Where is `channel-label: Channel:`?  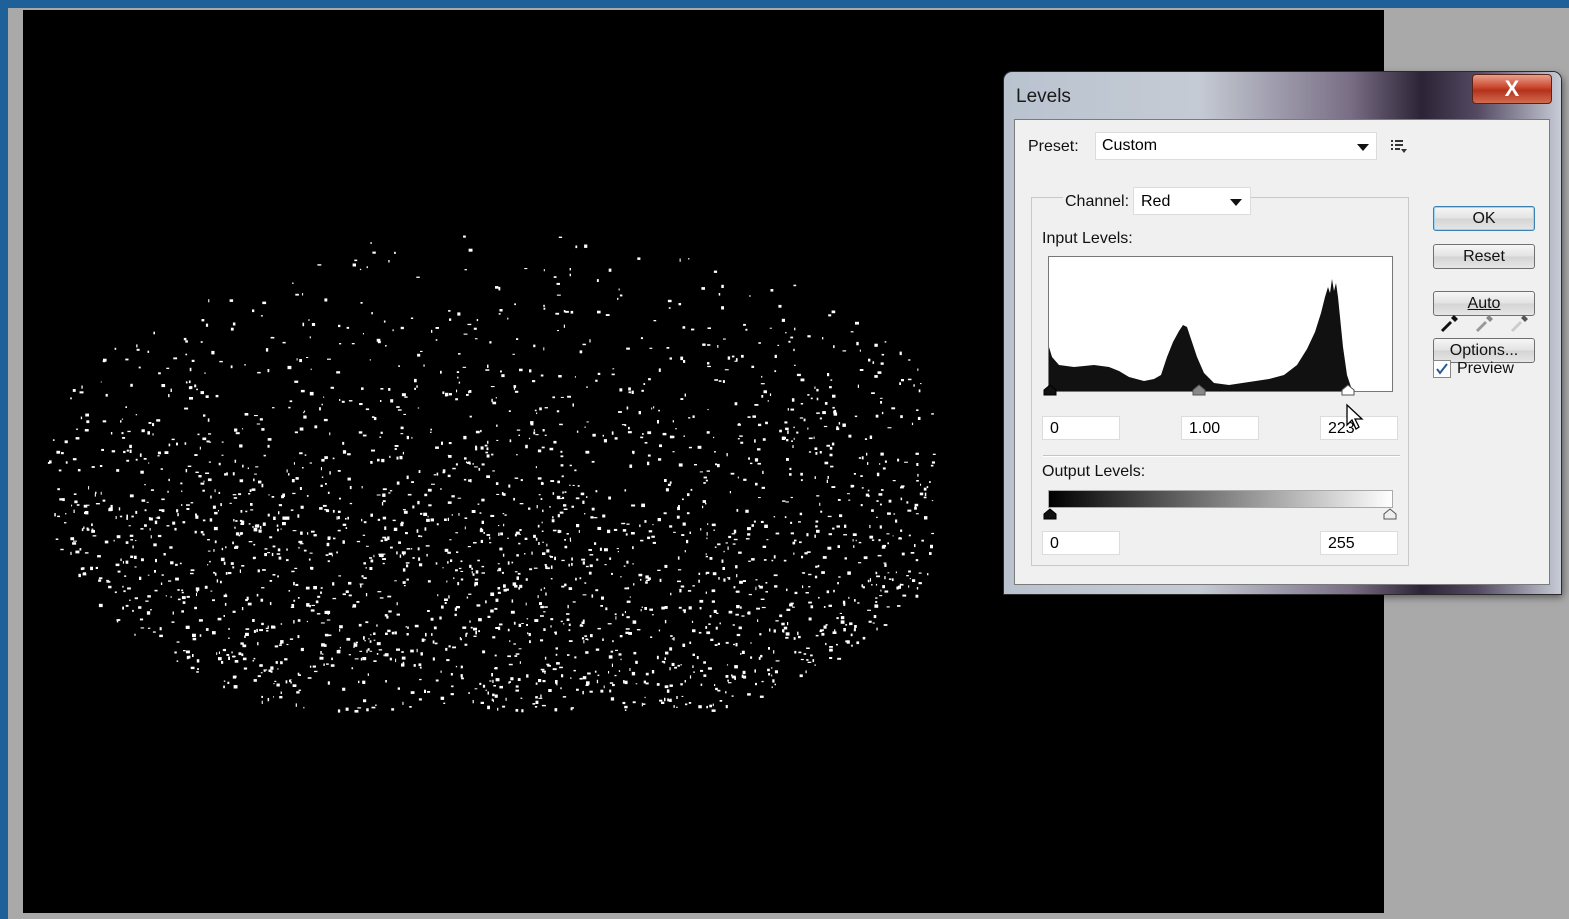
channel-label: Channel: is located at coordinates (1098, 202).